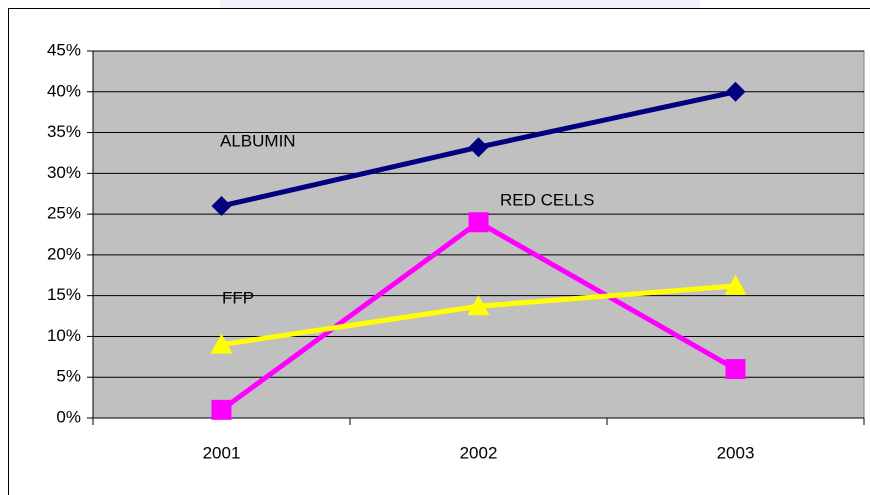  Describe the element at coordinates (64, 213) in the screenshot. I see `y-tick-label: 25%` at that location.